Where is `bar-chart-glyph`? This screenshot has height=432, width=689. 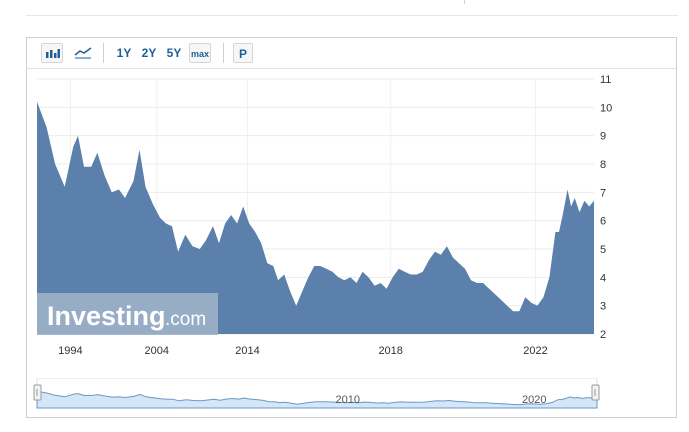 bar-chart-glyph is located at coordinates (53, 53).